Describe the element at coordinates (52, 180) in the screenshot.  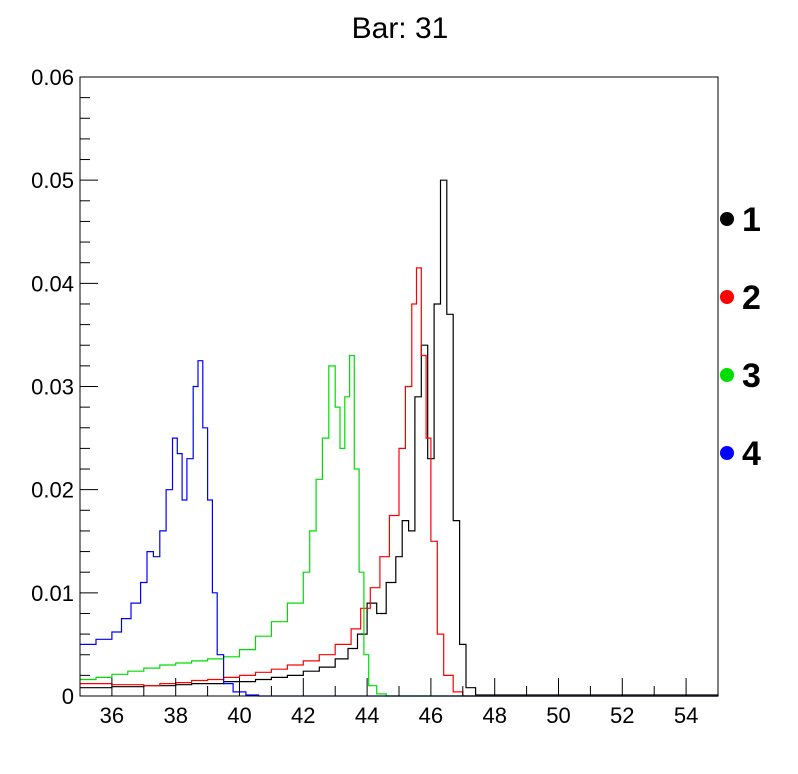
I see `y-tick-label: 0.05` at that location.